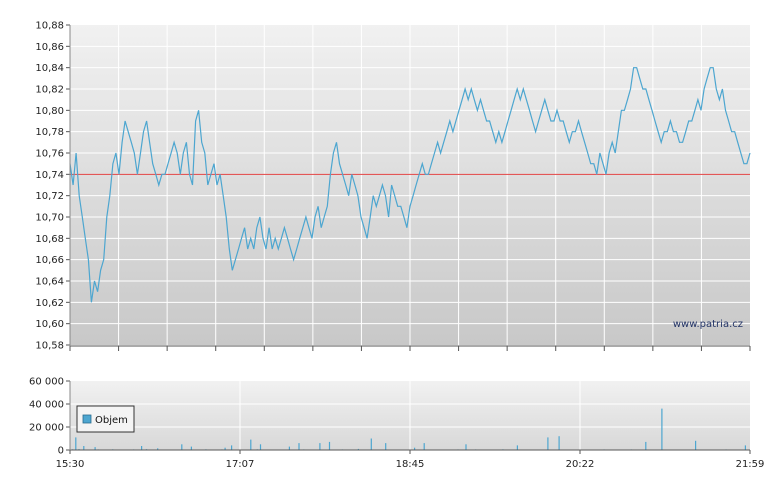  What do you see at coordinates (49, 282) in the screenshot?
I see `price-y-tick-label: 10,64` at bounding box center [49, 282].